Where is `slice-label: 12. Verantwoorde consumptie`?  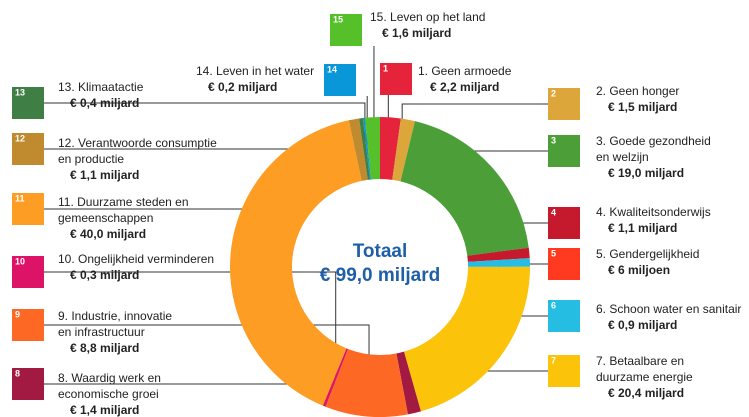
slice-label: 12. Verantwoorde consumptie is located at coordinates (137, 143).